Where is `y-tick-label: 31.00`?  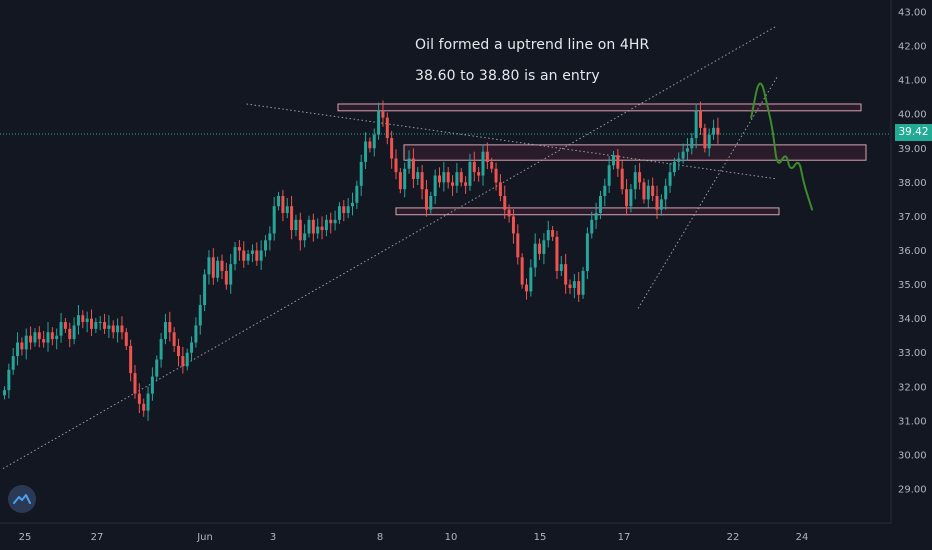
y-tick-label: 31.00 is located at coordinates (912, 421).